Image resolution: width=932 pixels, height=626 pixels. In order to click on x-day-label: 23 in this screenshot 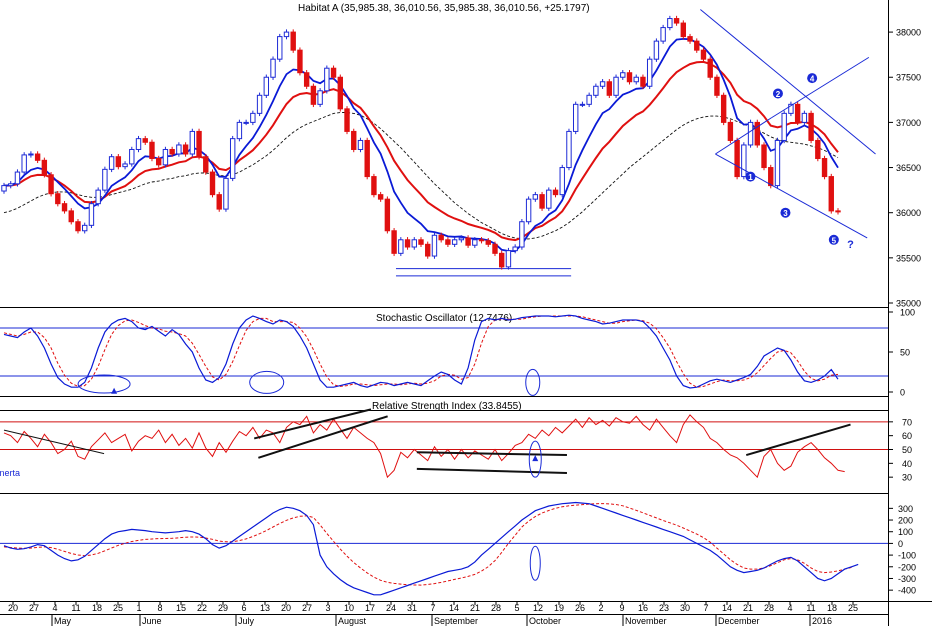, I will do `click(664, 608)`.